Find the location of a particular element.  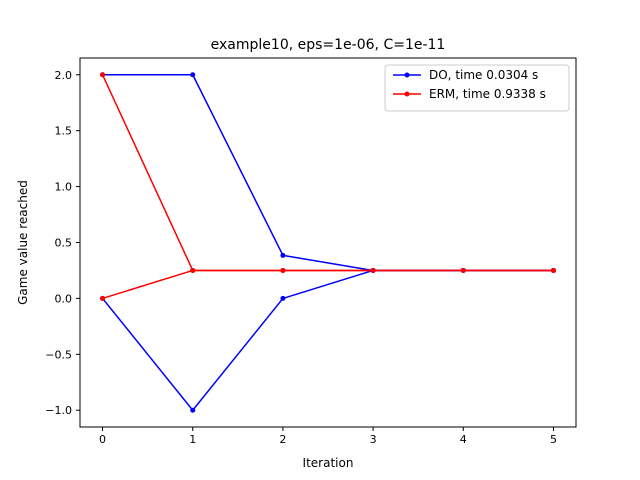

series-line is located at coordinates (328, 284).